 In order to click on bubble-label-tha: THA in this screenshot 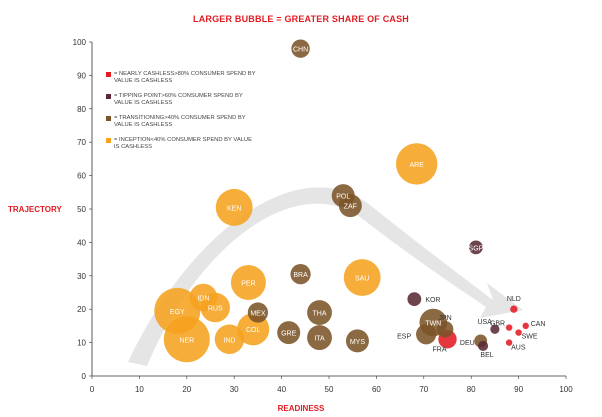, I will do `click(320, 314)`.